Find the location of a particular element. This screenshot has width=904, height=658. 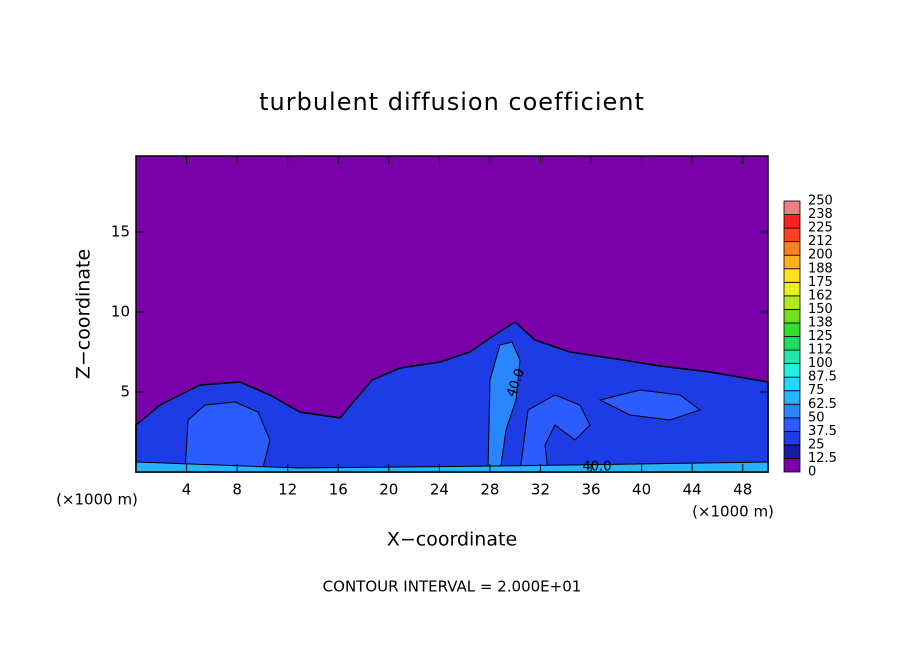

x-tick-label: 48 is located at coordinates (742, 490).